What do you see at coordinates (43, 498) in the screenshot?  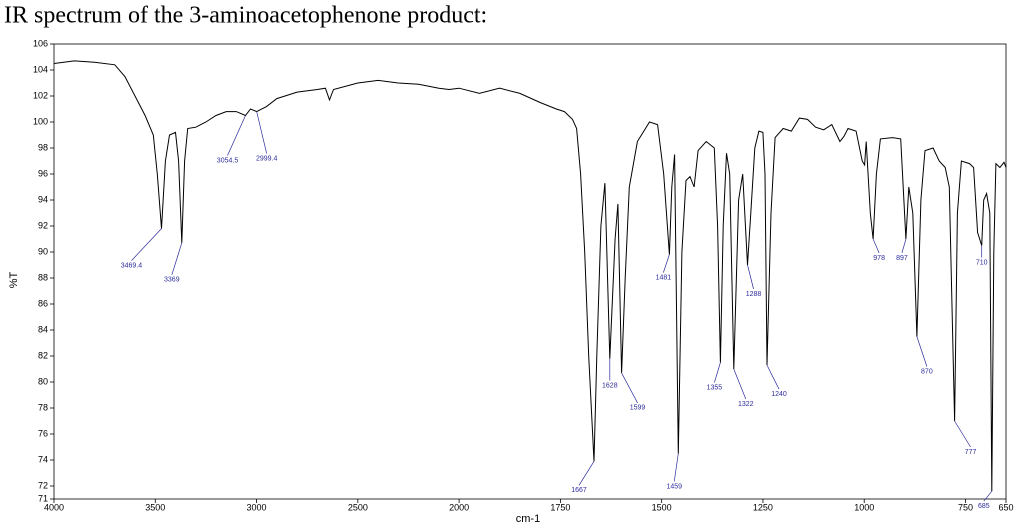 I see `y-tick-label: 71` at bounding box center [43, 498].